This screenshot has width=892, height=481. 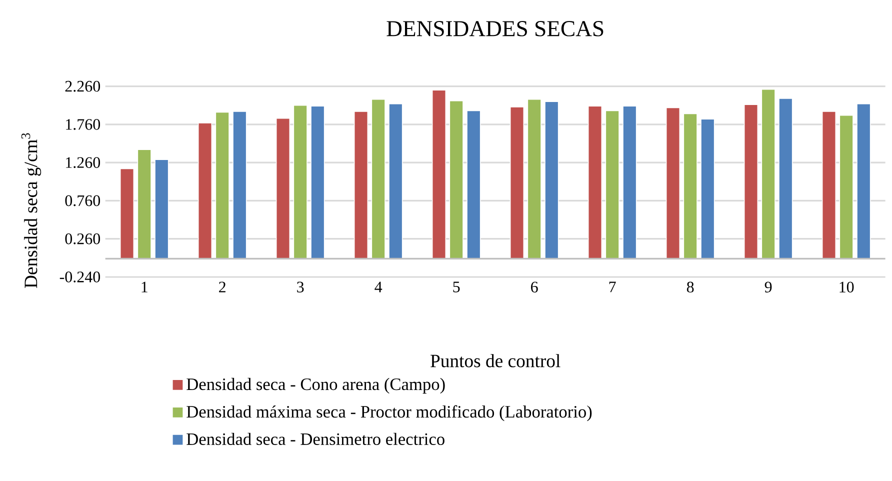 What do you see at coordinates (768, 287) in the screenshot?
I see `x-tick-label: 9` at bounding box center [768, 287].